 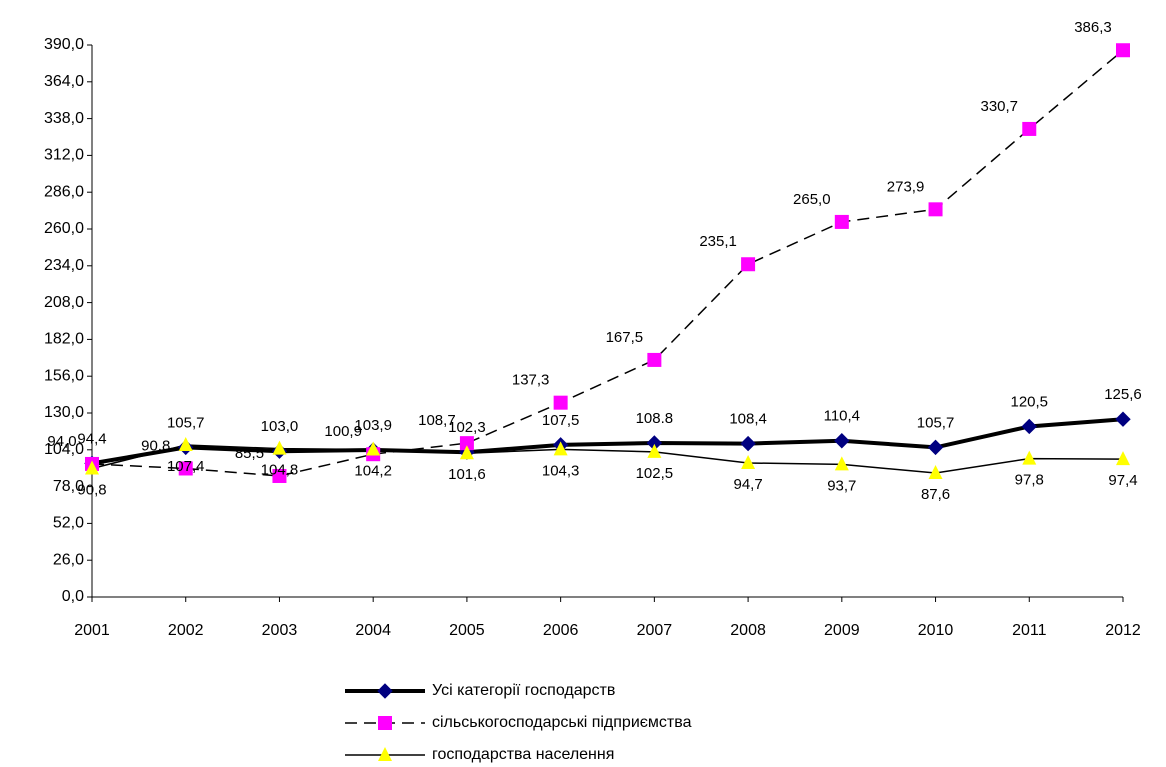 What do you see at coordinates (748, 419) in the screenshot?
I see `data-label: 108,4` at bounding box center [748, 419].